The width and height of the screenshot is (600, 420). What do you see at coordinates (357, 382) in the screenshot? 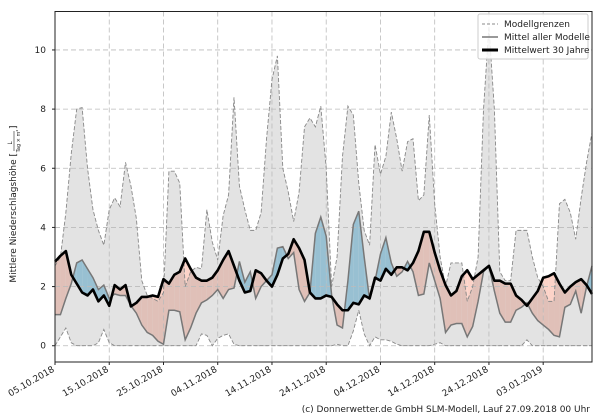
I see `x-tick-label: 04.12.2018` at bounding box center [357, 382].